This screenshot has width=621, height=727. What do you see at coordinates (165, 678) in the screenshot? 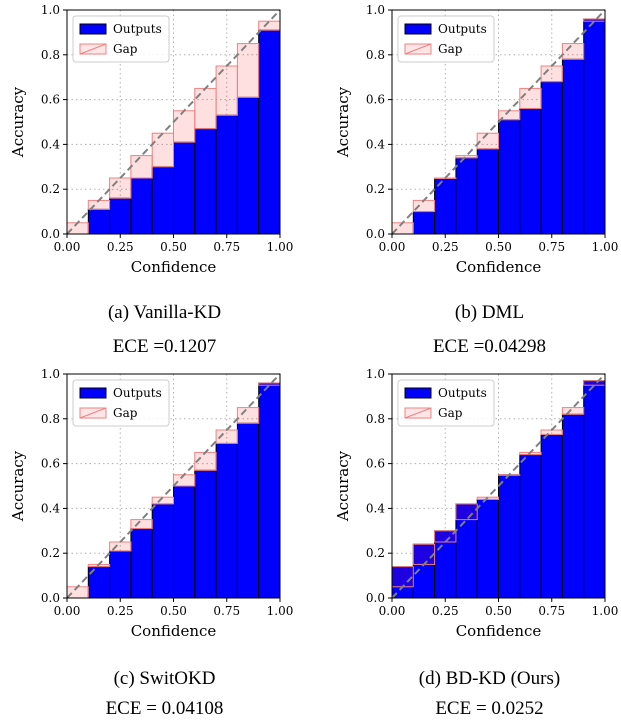
I see `panel-caption: (c) SwitOKD` at bounding box center [165, 678].